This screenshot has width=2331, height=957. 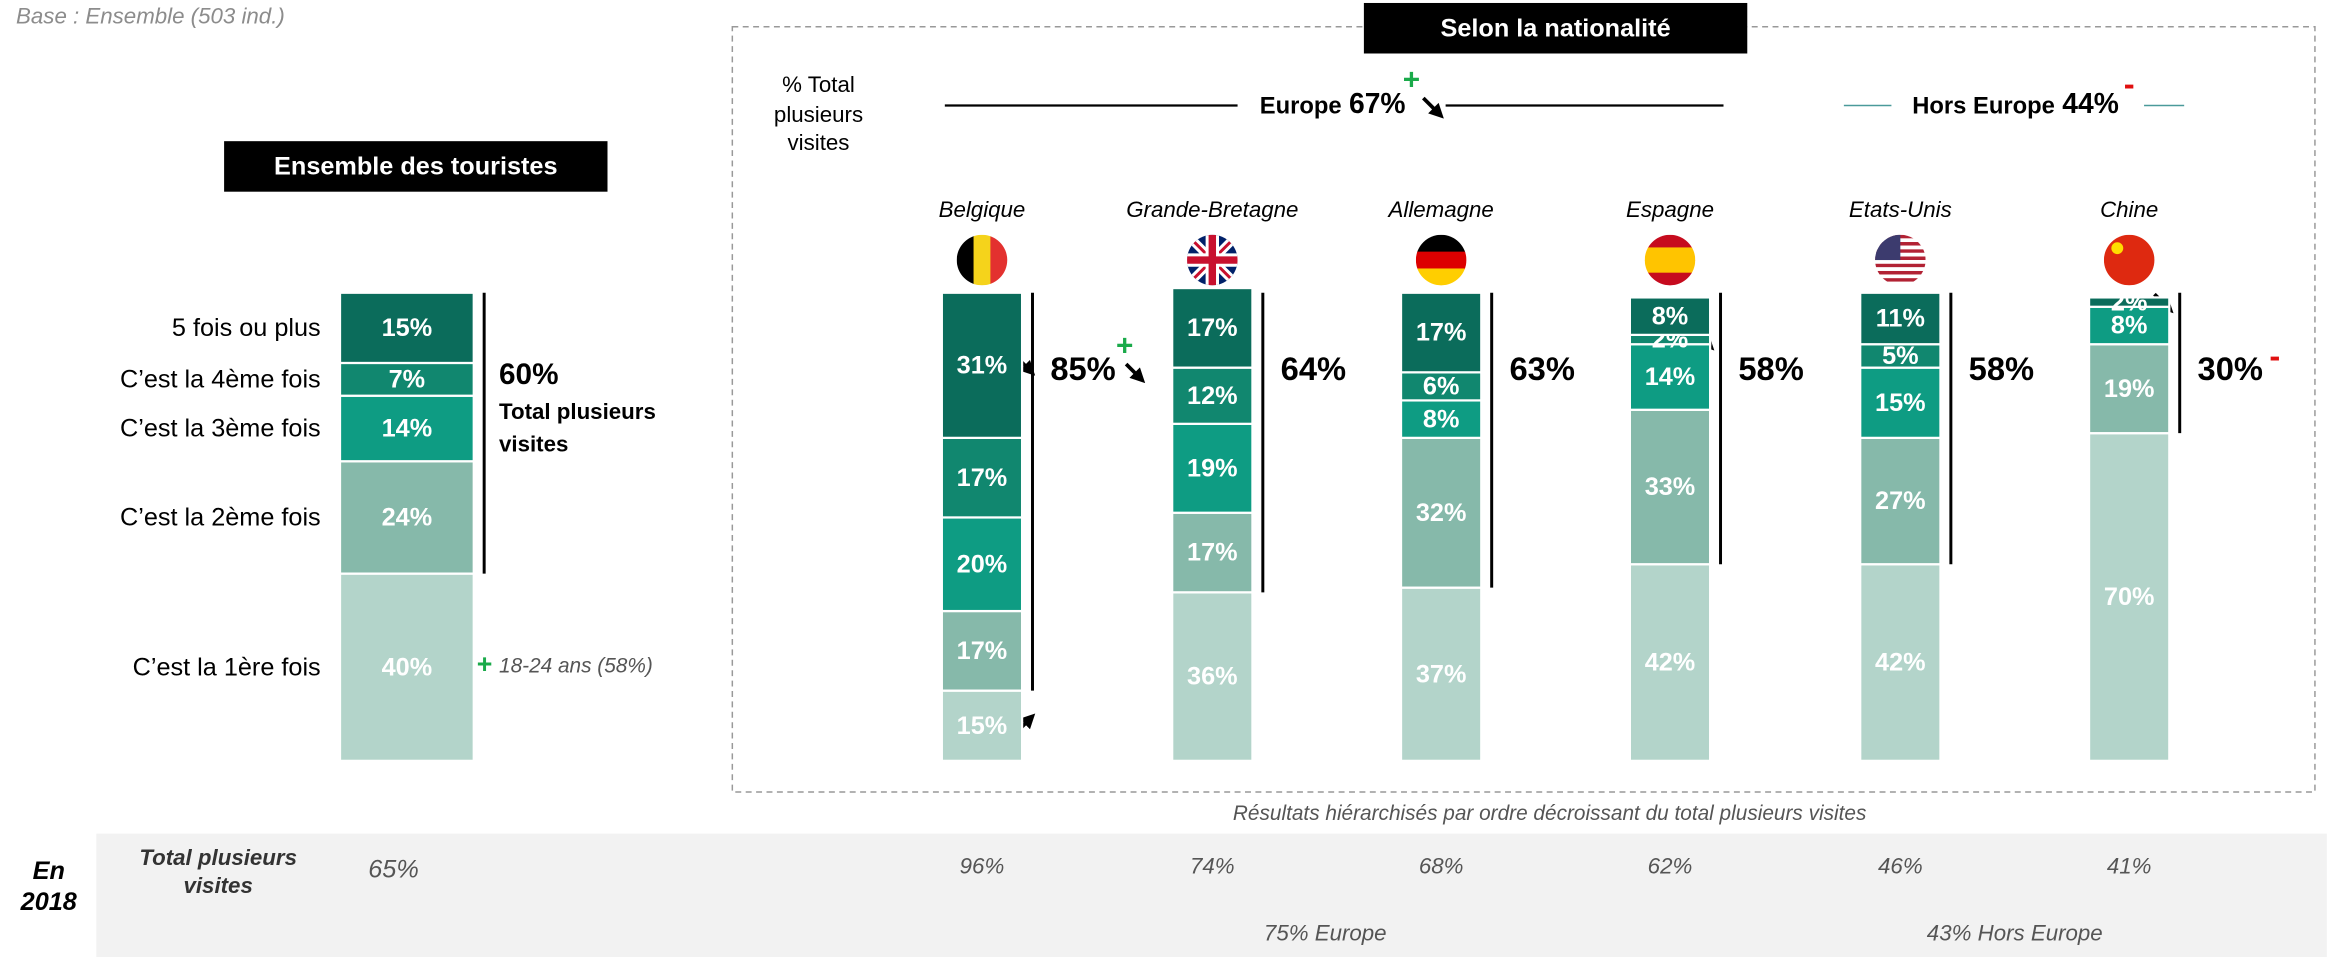 What do you see at coordinates (1082, 368) in the screenshot?
I see `total-label: 85%` at bounding box center [1082, 368].